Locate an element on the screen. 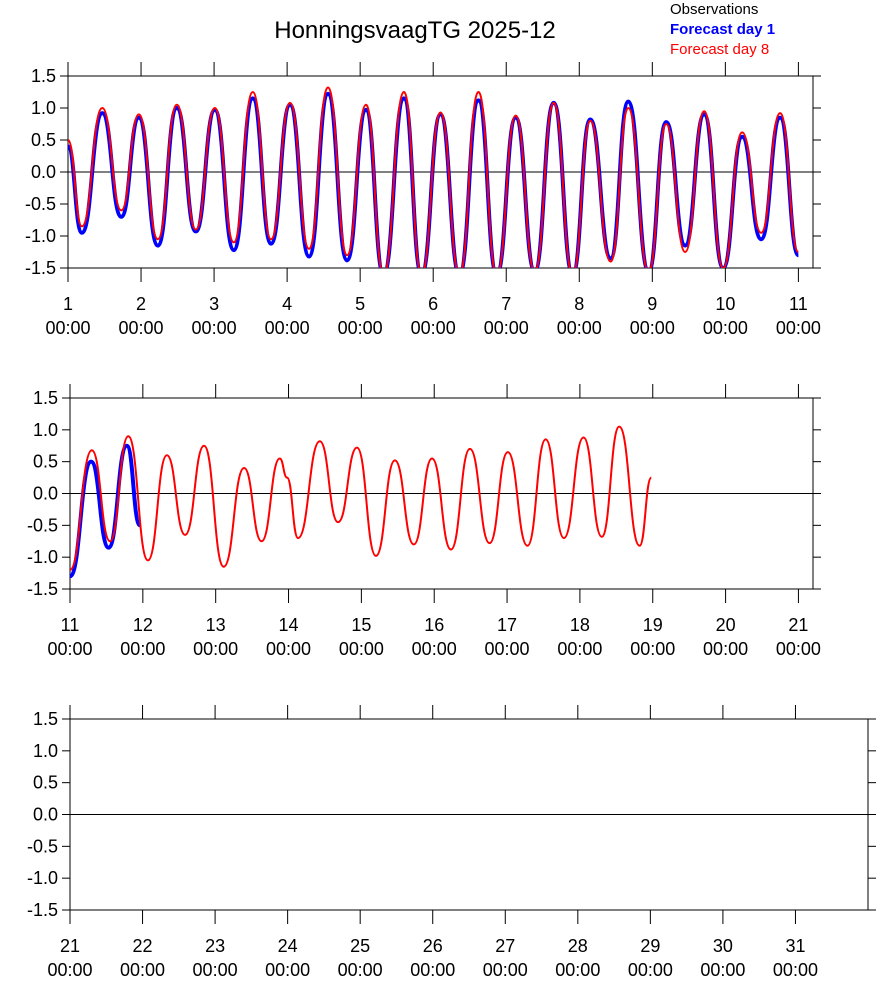 The height and width of the screenshot is (986, 887). x-tick-label: 4 00:00 is located at coordinates (287, 316).